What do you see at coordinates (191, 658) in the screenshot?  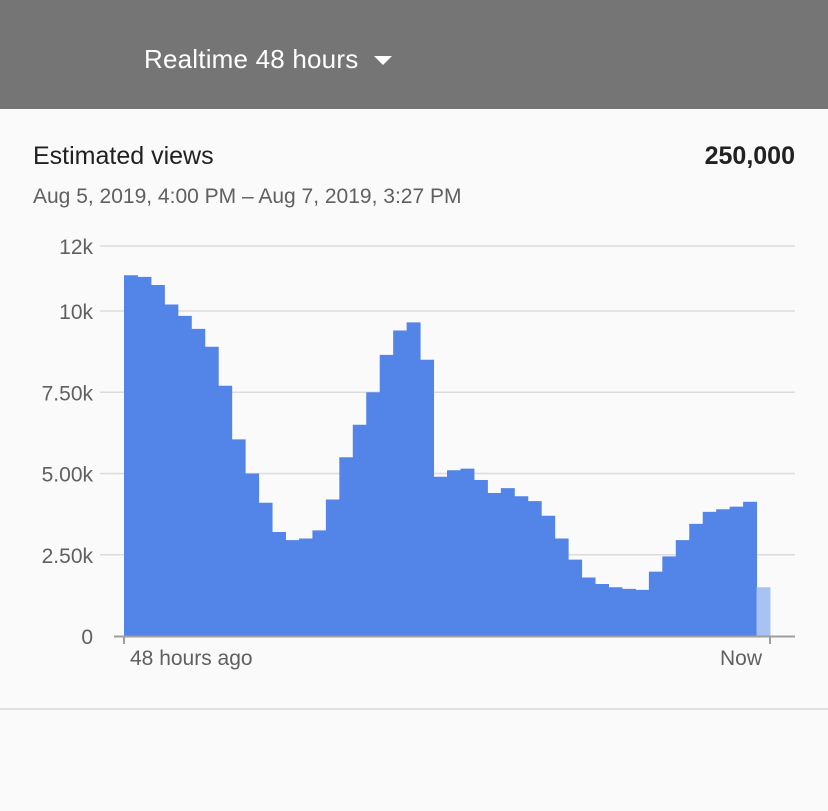 I see `x-label-start: 48 hours ago` at bounding box center [191, 658].